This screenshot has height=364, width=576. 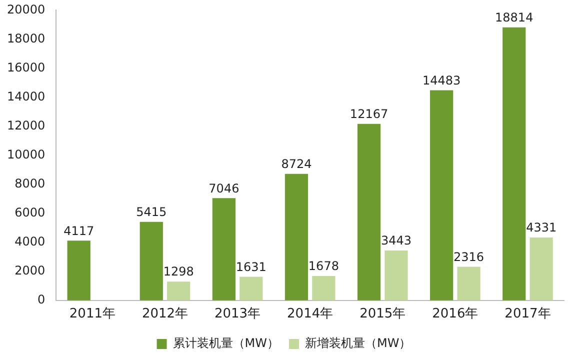 I want to click on x-tick-label: 2012年, so click(x=165, y=314).